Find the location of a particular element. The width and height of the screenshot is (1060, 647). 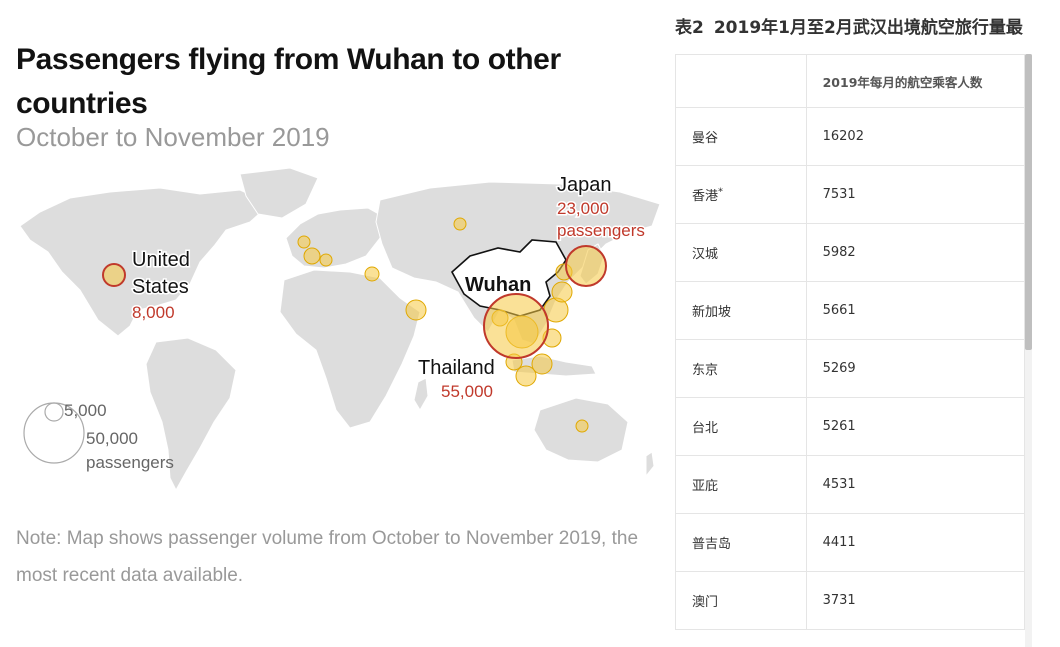

table-row: 台北 5261 is located at coordinates (850, 426).